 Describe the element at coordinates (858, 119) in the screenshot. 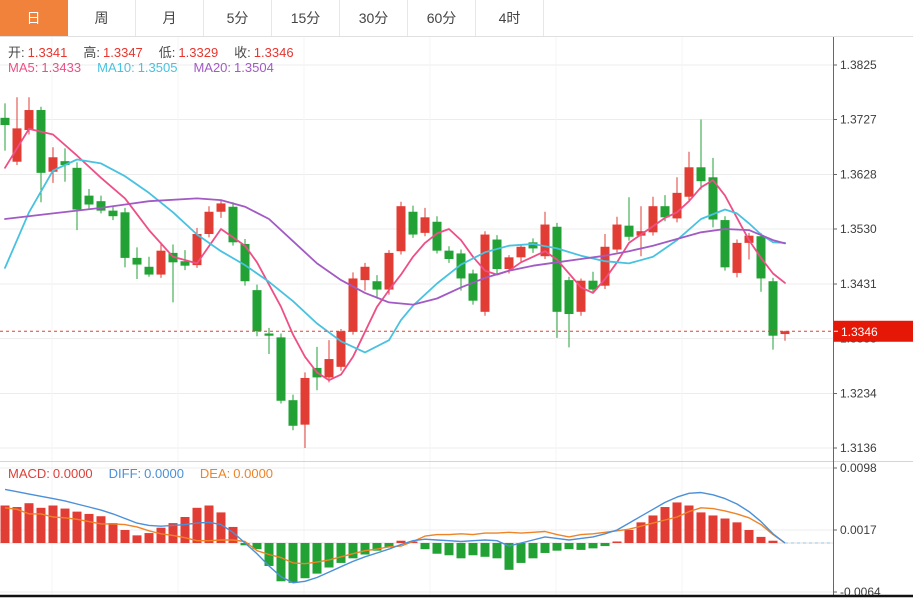

I see `svg-text: 1.3727` at that location.